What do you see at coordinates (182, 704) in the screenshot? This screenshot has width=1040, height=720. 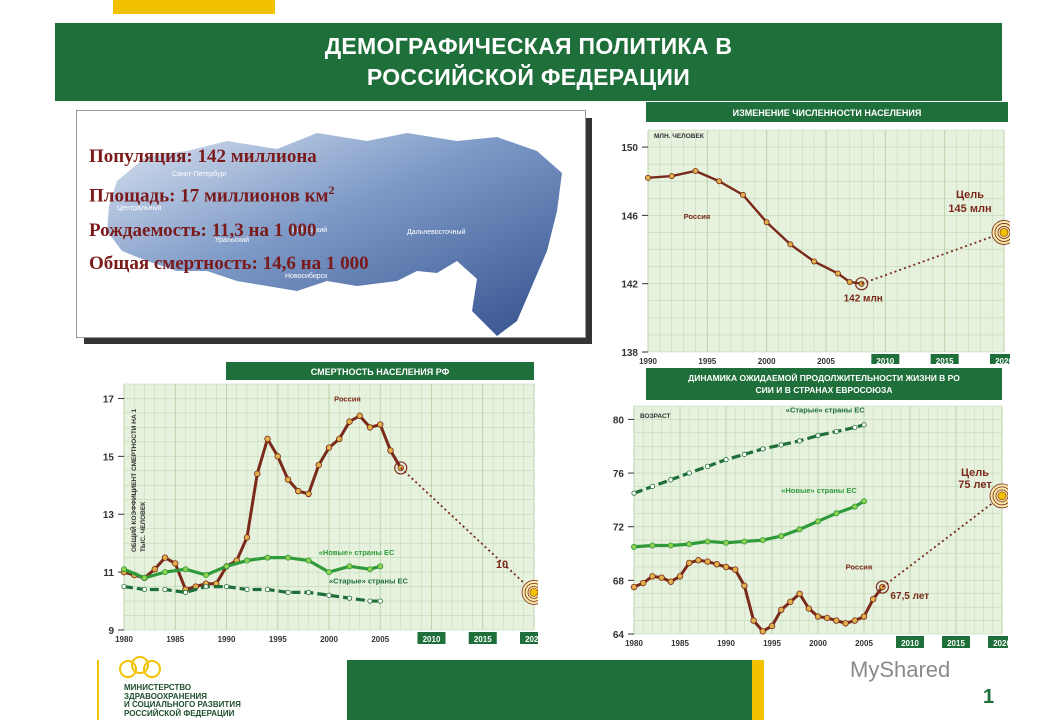 I see `ministry-line3: И СОЦИАЛЬНОГО РАЗВИТИЯ` at bounding box center [182, 704].